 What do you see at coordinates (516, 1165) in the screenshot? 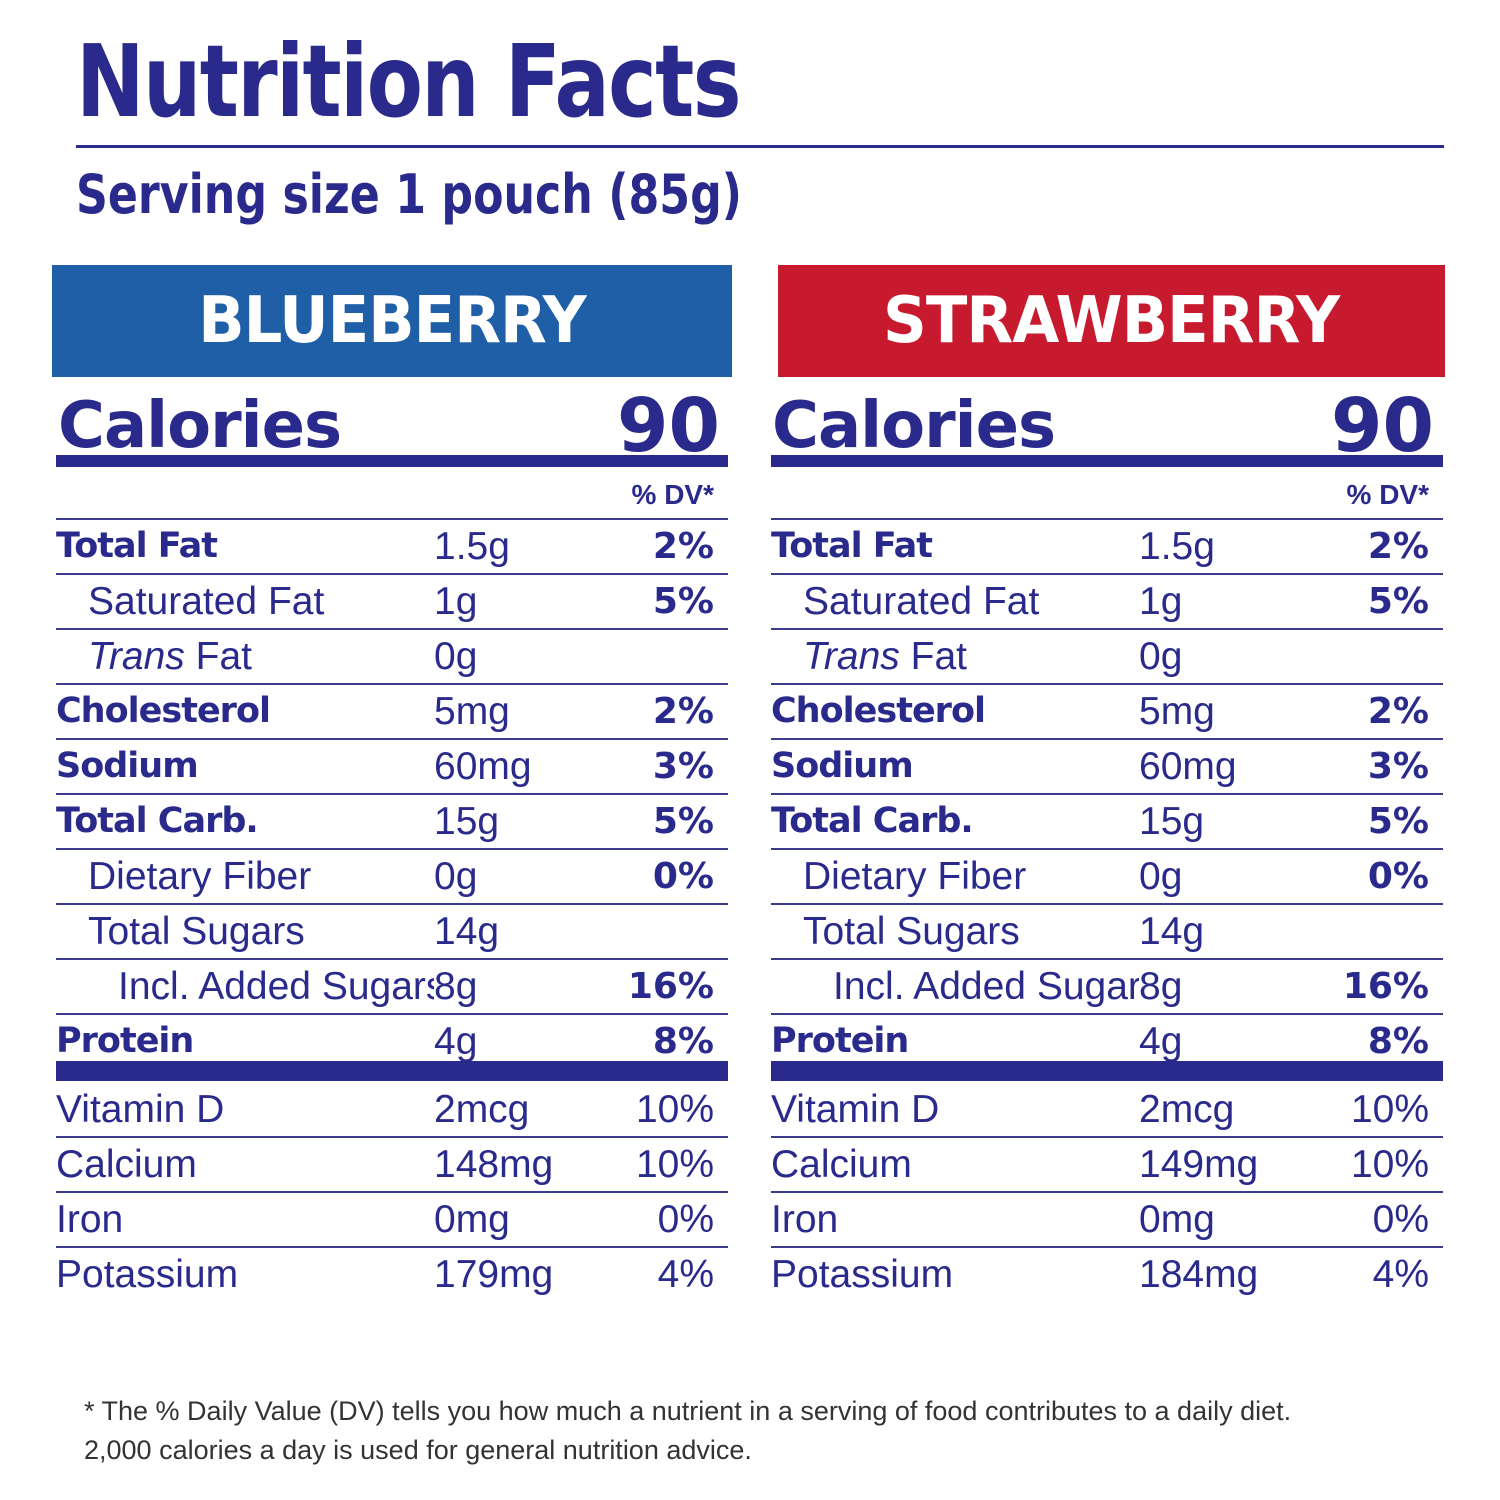
I see `vitamin-amount: 148mg` at bounding box center [516, 1165].